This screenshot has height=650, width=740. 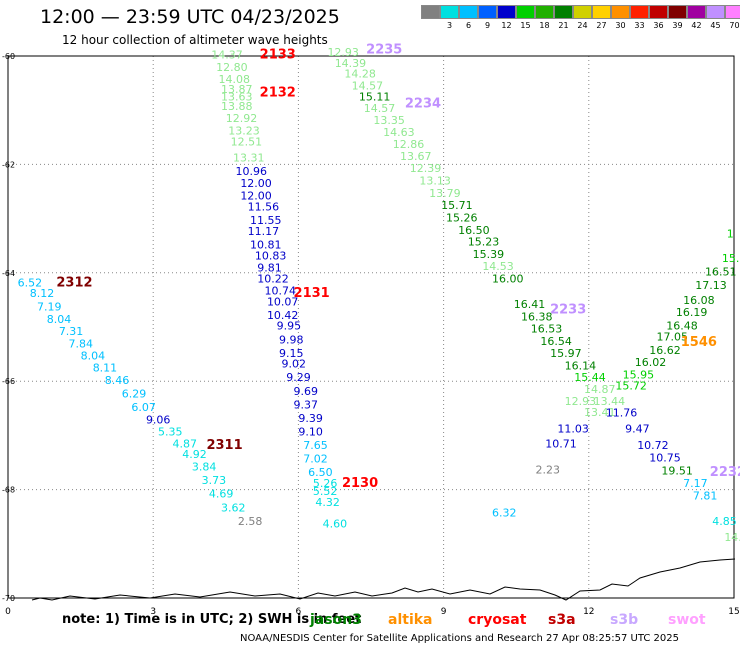 I want to click on wave-height-label: 6.07, so click(x=143, y=407).